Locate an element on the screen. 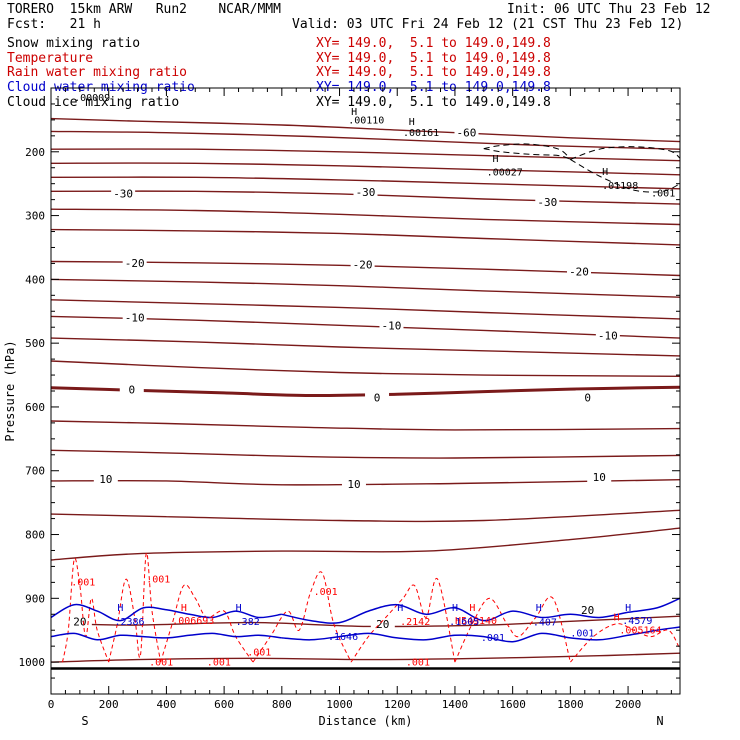  y-tick-label: 900 is located at coordinates (35, 598).